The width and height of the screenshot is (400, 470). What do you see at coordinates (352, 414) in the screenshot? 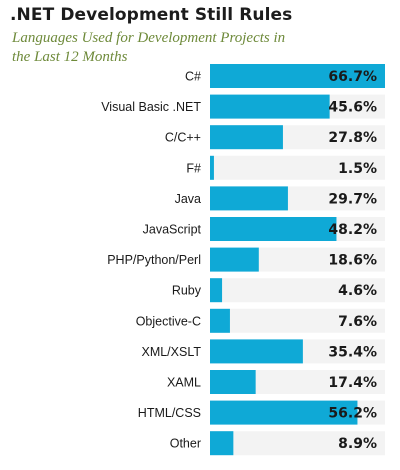
I see `value-label: 56.2%` at bounding box center [352, 414].